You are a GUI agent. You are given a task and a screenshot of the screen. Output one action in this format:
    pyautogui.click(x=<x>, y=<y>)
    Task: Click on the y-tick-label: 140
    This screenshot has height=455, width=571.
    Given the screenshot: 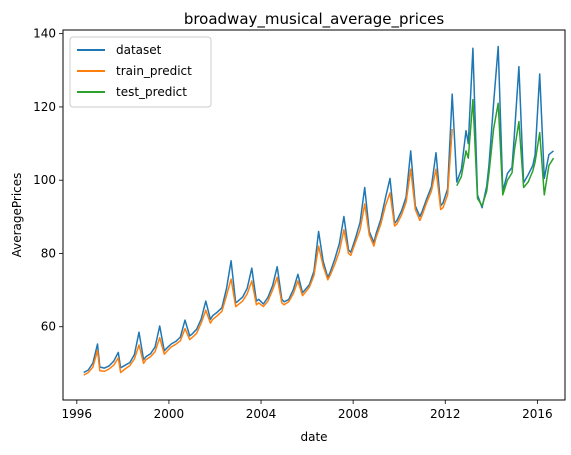 What is the action you would take?
    pyautogui.click(x=44, y=34)
    